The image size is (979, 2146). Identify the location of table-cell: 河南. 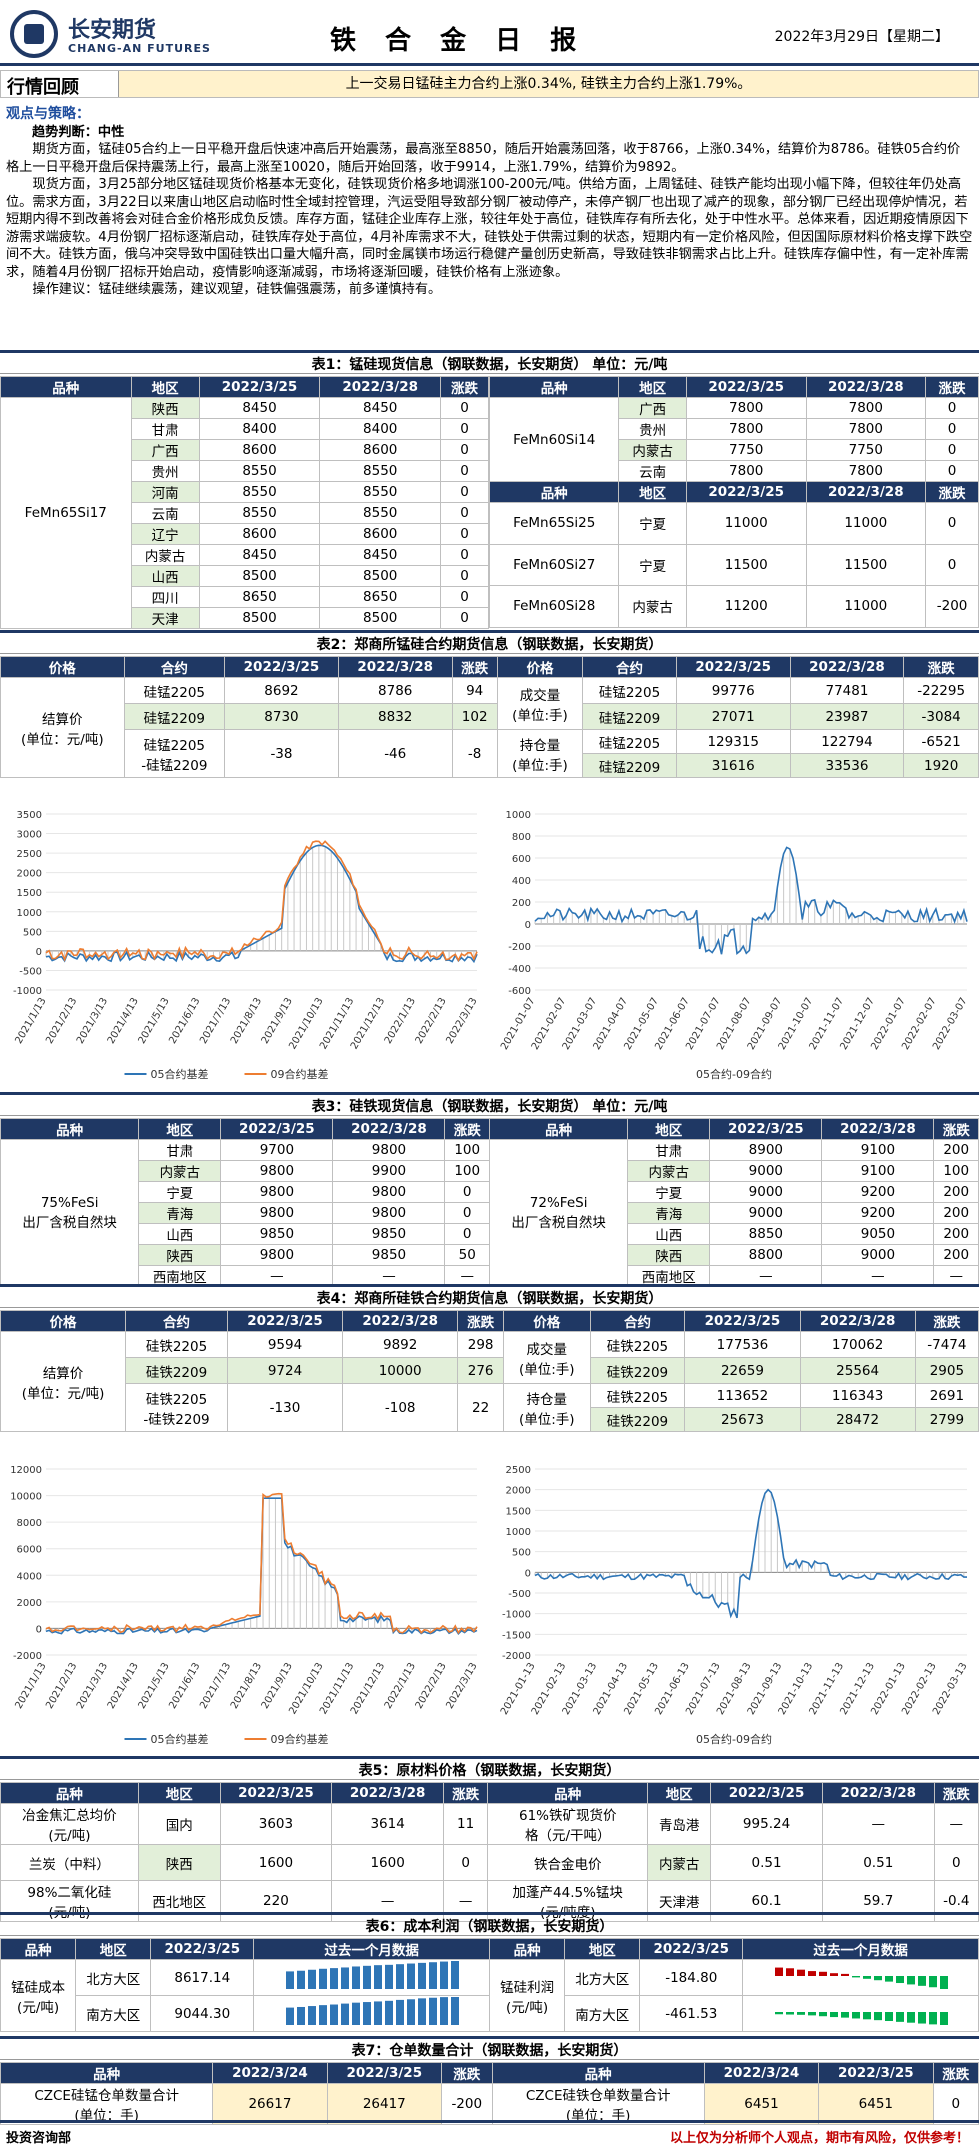
(165, 492).